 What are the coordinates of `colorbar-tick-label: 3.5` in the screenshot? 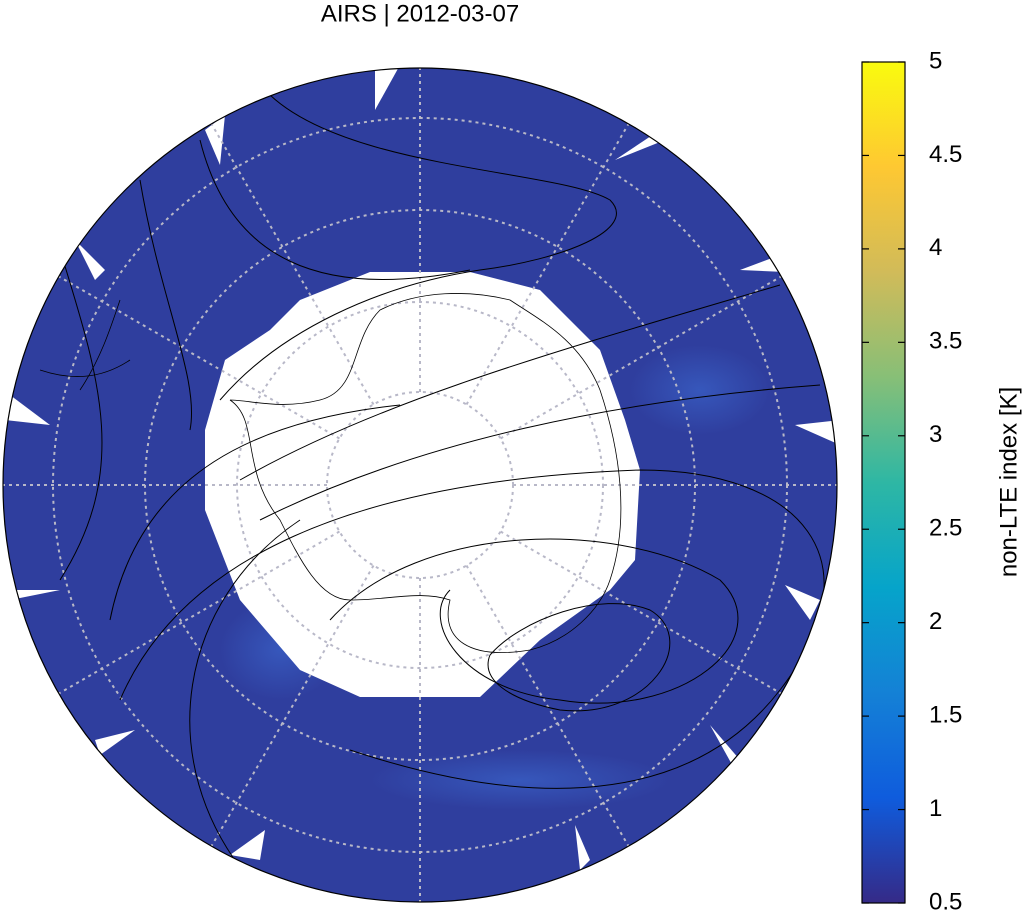 It's located at (945, 341).